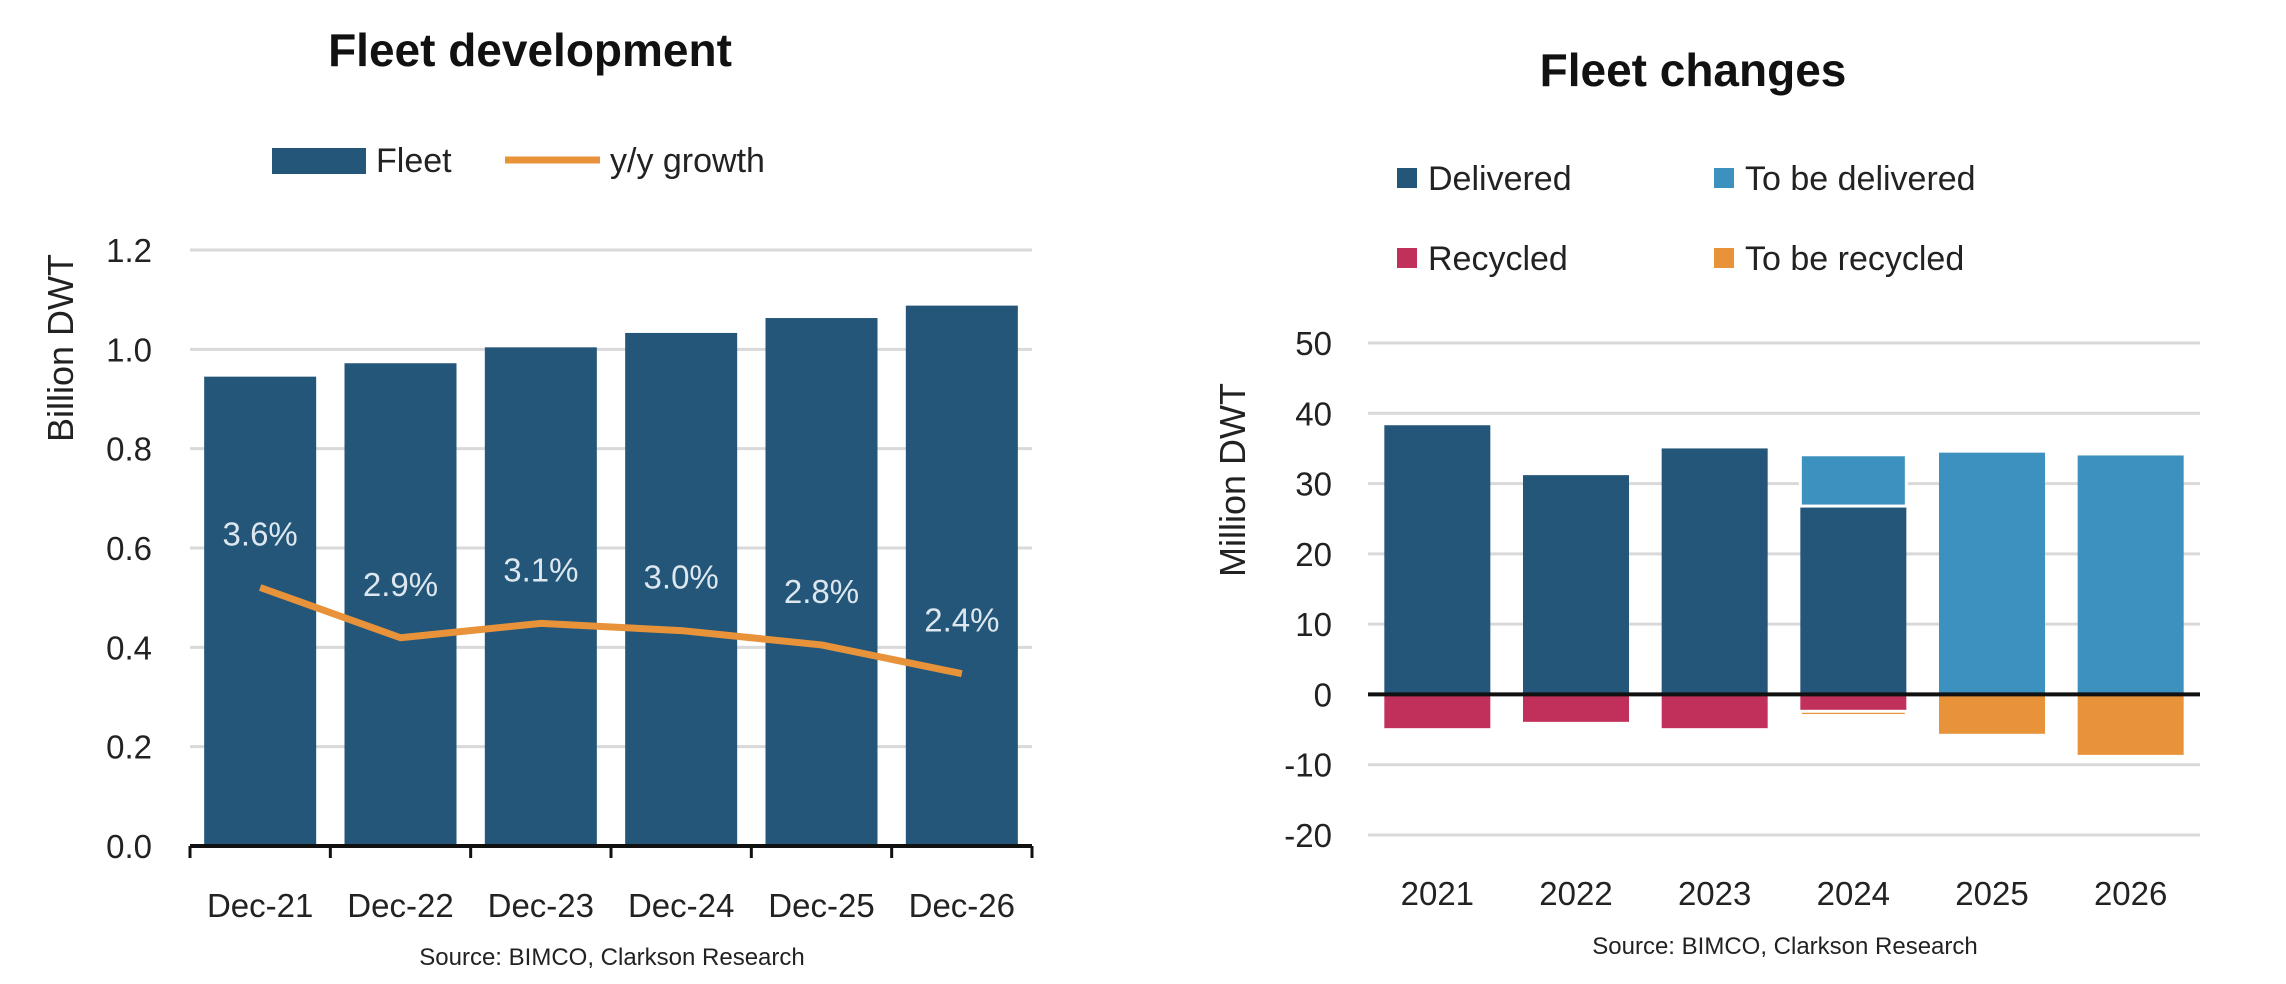 The height and width of the screenshot is (984, 2286). What do you see at coordinates (821, 591) in the screenshot?
I see `growth-data-label: 2.8%` at bounding box center [821, 591].